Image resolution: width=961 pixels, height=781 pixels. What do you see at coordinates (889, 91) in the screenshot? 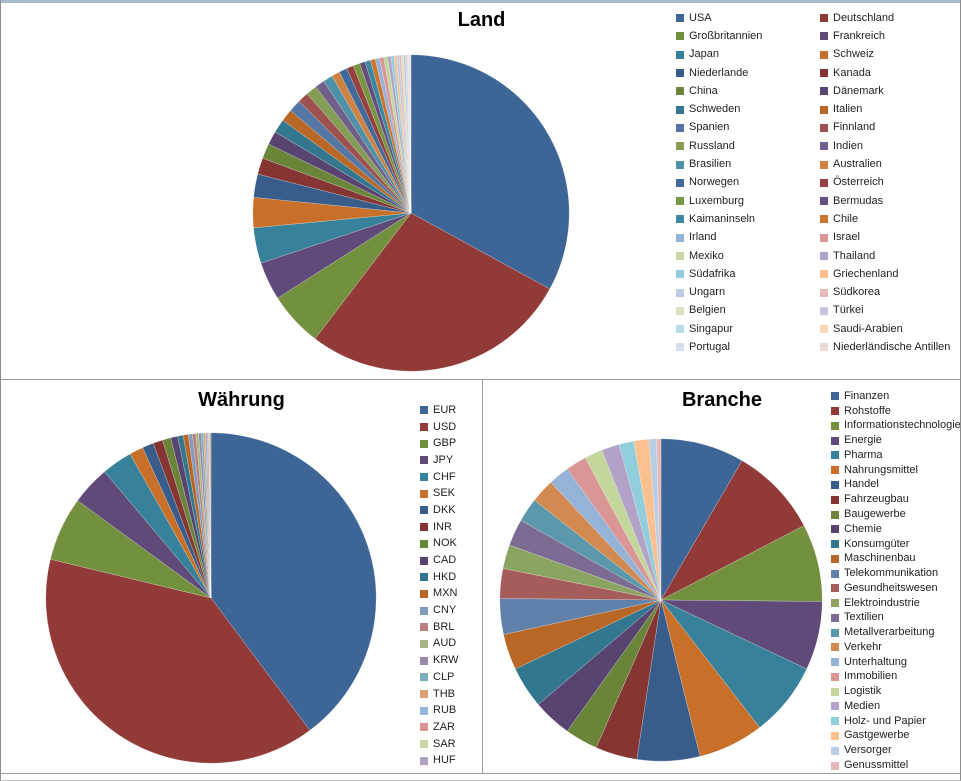
I see `legend-item-land-9: Dänemark` at bounding box center [889, 91].